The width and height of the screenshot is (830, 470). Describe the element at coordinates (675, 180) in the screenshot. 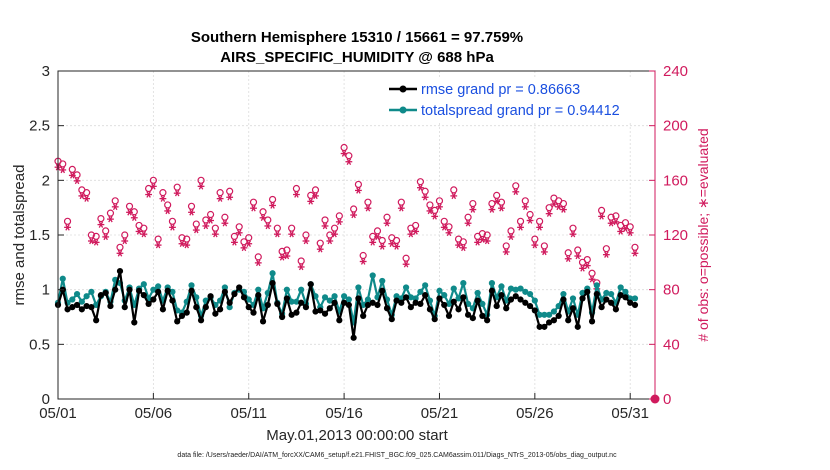

I see `y2-tick-label: 160` at that location.